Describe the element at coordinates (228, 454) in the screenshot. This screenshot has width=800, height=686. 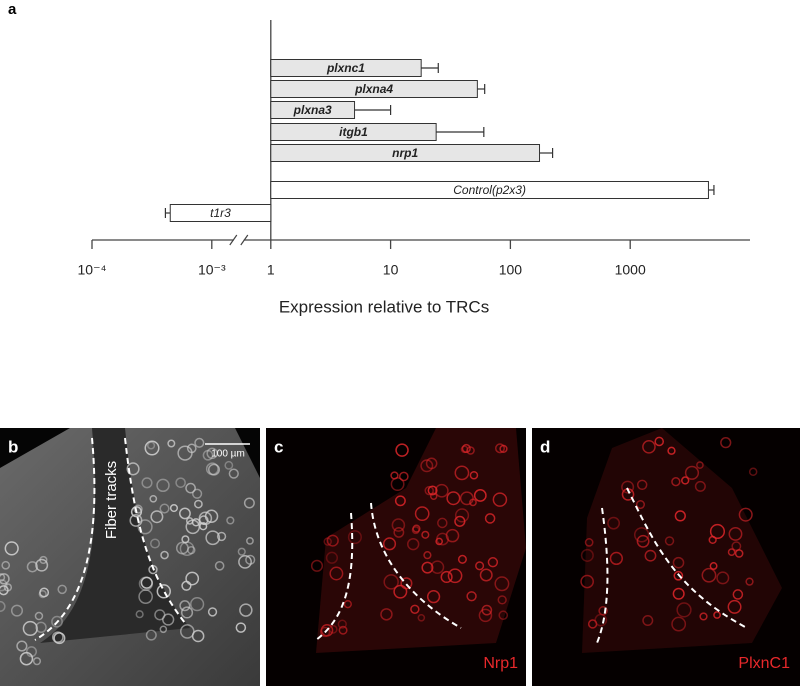
I see `scale-bar-label: 100 µm` at that location.